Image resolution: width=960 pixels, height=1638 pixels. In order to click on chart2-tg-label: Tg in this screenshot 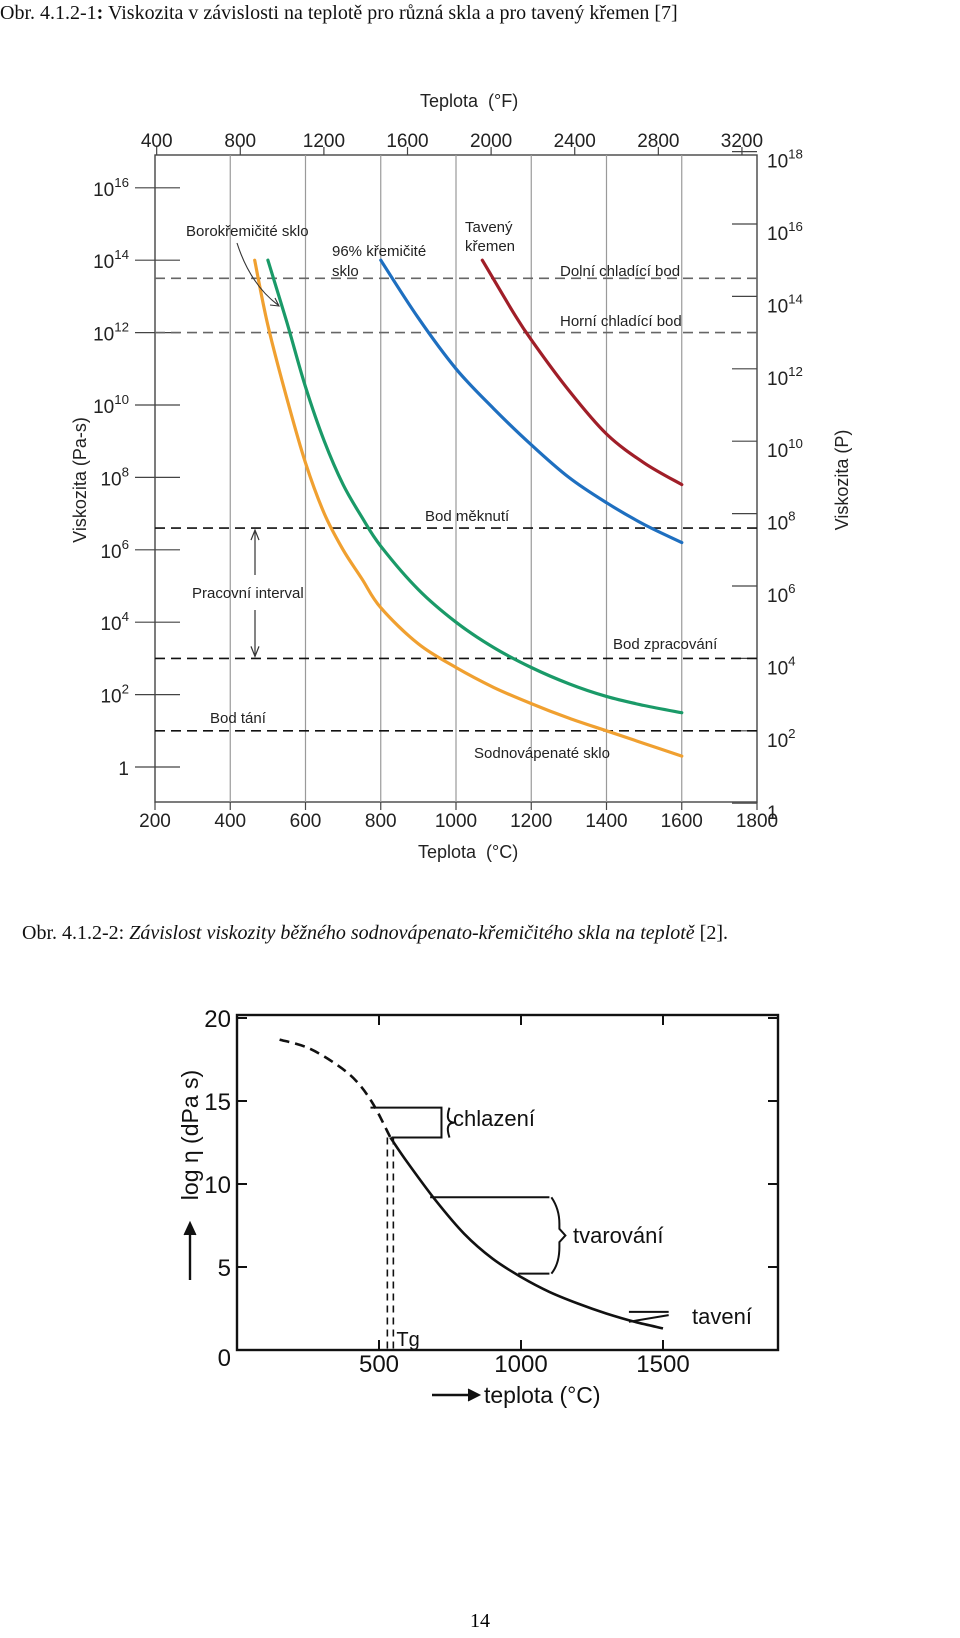, I will do `click(407, 1340)`.